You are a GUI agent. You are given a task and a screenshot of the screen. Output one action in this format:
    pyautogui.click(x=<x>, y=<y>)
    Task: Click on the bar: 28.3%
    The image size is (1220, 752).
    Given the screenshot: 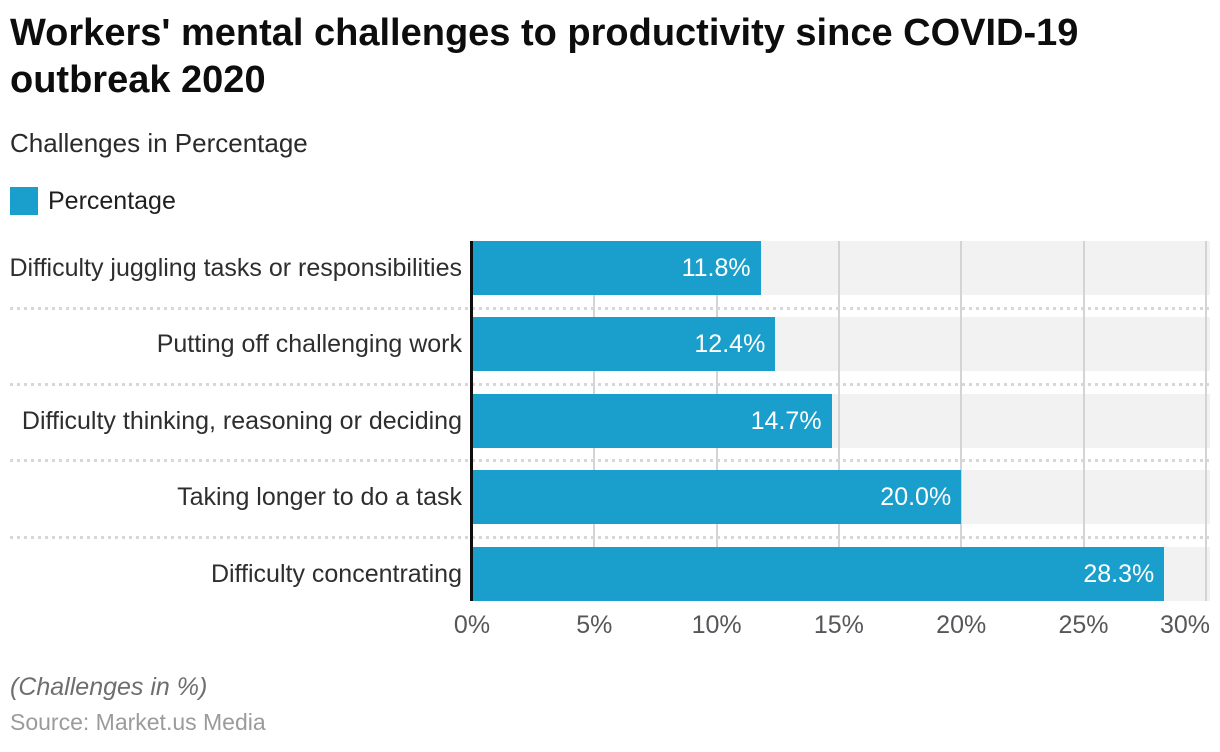 What is the action you would take?
    pyautogui.click(x=819, y=573)
    